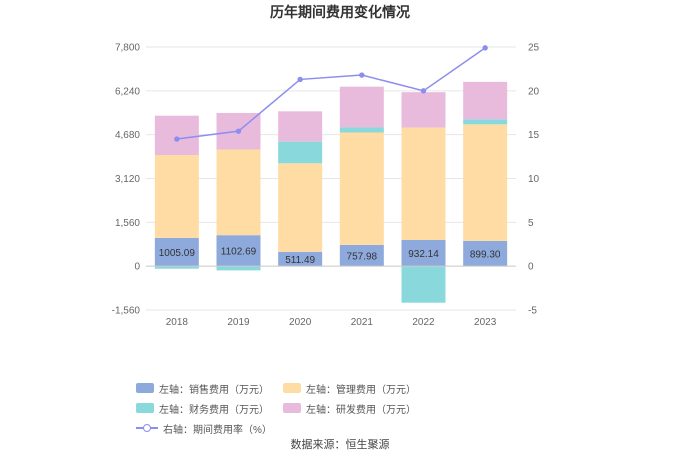  What do you see at coordinates (127, 91) in the screenshot?
I see `left-tick-label: 6,240` at bounding box center [127, 91].